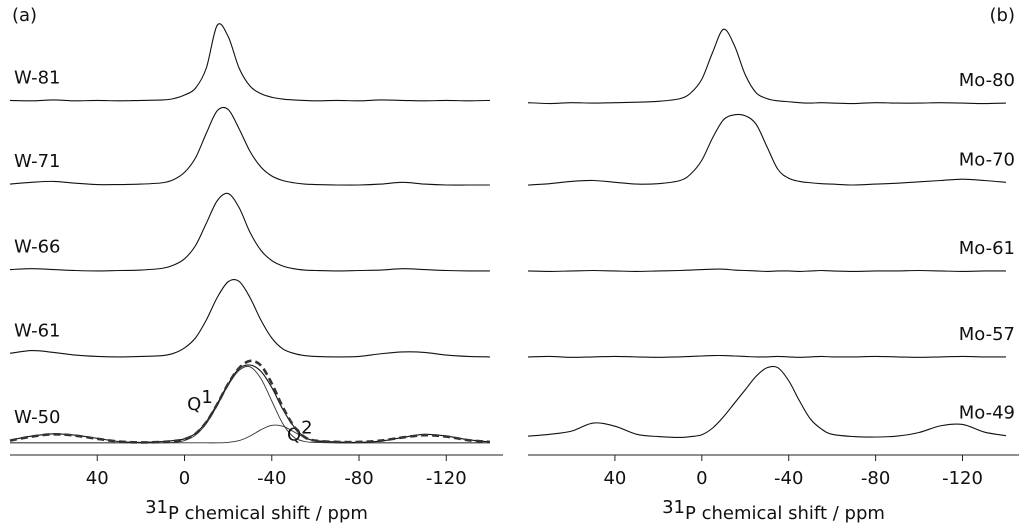 This screenshot has width=1019, height=529. I want to click on series-label: W-66, so click(37, 247).